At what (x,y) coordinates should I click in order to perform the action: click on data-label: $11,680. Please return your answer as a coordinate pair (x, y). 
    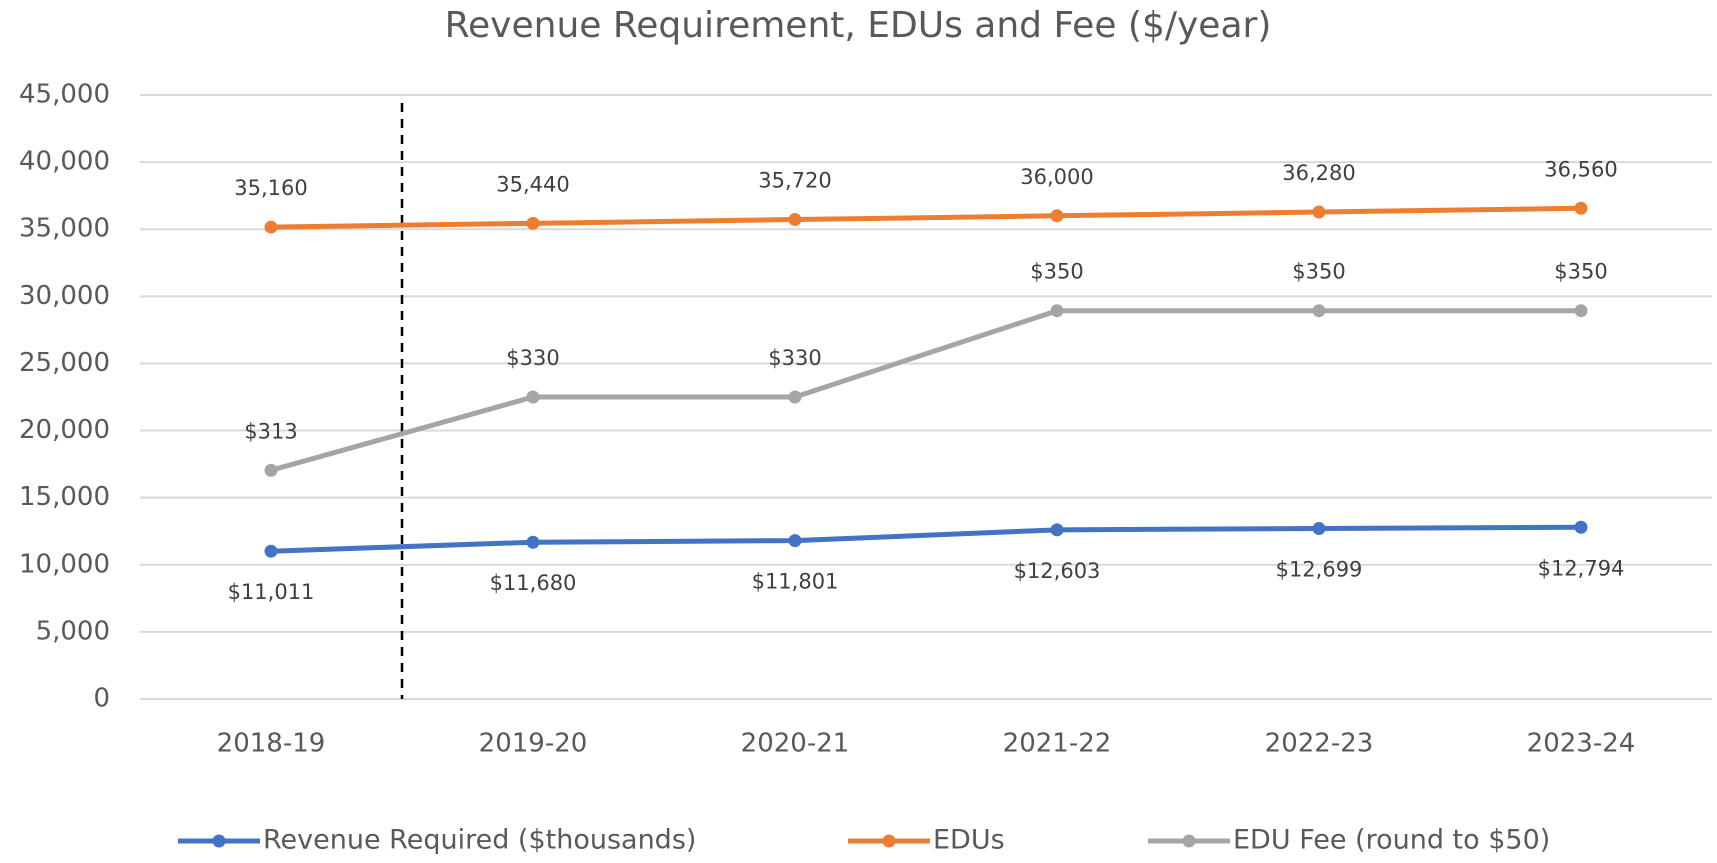
    Looking at the image, I should click on (533, 583).